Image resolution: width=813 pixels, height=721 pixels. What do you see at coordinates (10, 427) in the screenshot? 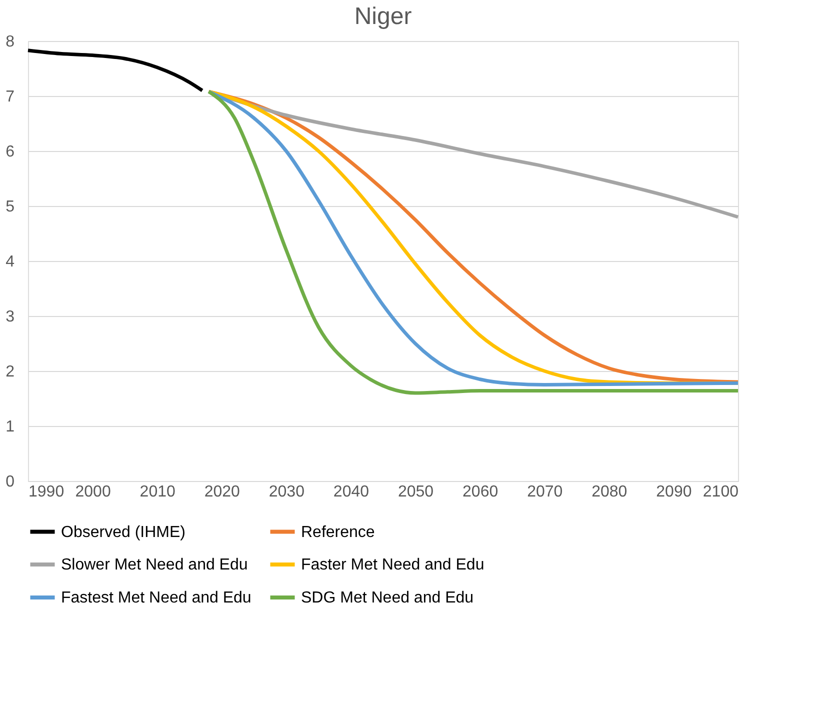
I see `y-tick-label: 1` at bounding box center [10, 427].